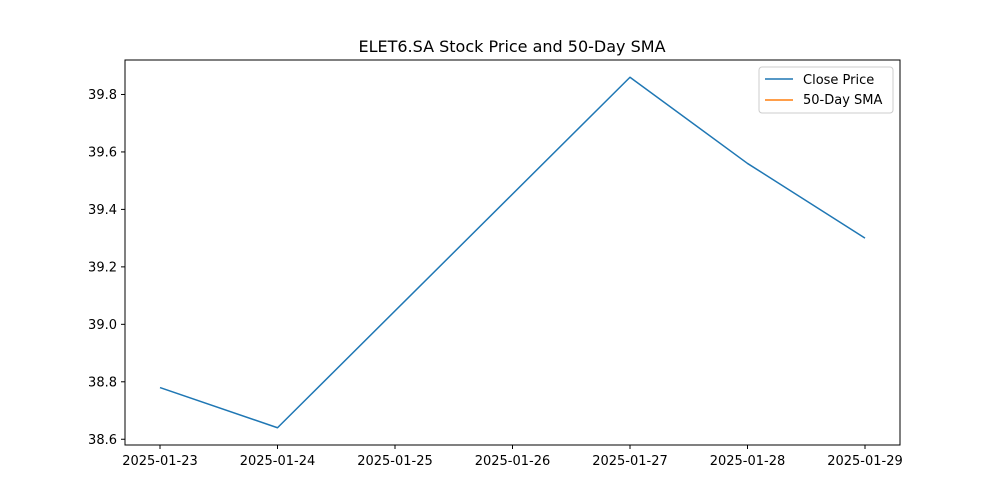  I want to click on y-tick-label: 39.2, so click(102, 267).